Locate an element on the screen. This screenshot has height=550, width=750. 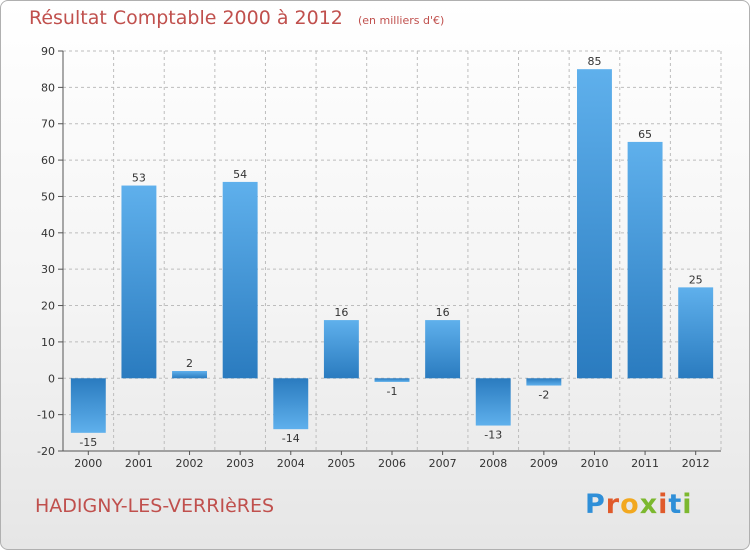
bar-2004 is located at coordinates (291, 404).